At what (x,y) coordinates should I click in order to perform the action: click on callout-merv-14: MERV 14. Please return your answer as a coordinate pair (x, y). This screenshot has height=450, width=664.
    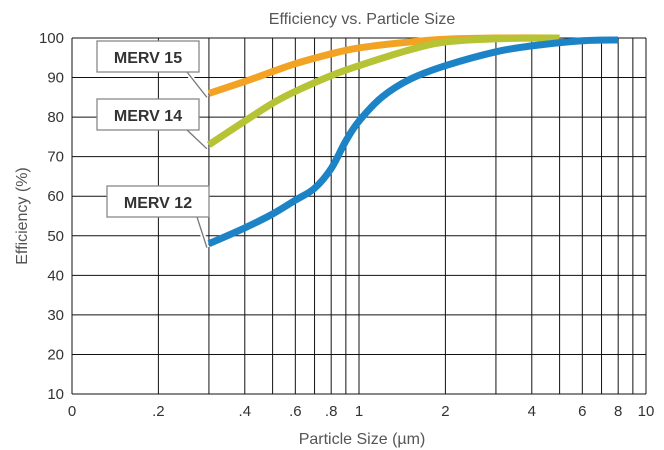
    Looking at the image, I should click on (152, 124).